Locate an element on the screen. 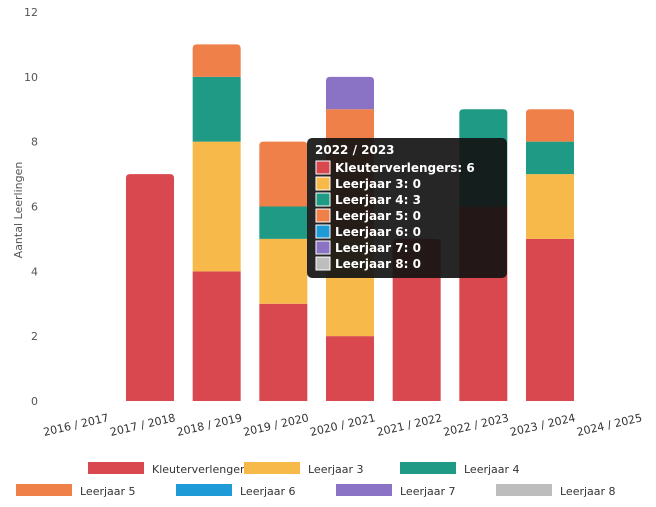 Image resolution: width=656 pixels, height=507 pixels. x-tick-label: 2016 / 2017 is located at coordinates (76, 425).